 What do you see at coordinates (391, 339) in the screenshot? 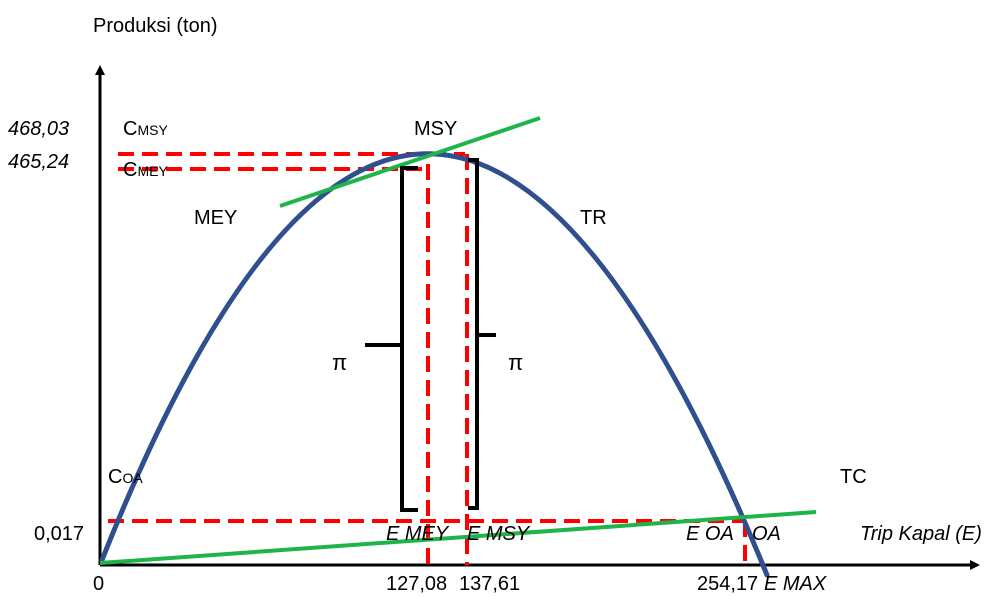
I see `pi-left-brace` at bounding box center [391, 339].